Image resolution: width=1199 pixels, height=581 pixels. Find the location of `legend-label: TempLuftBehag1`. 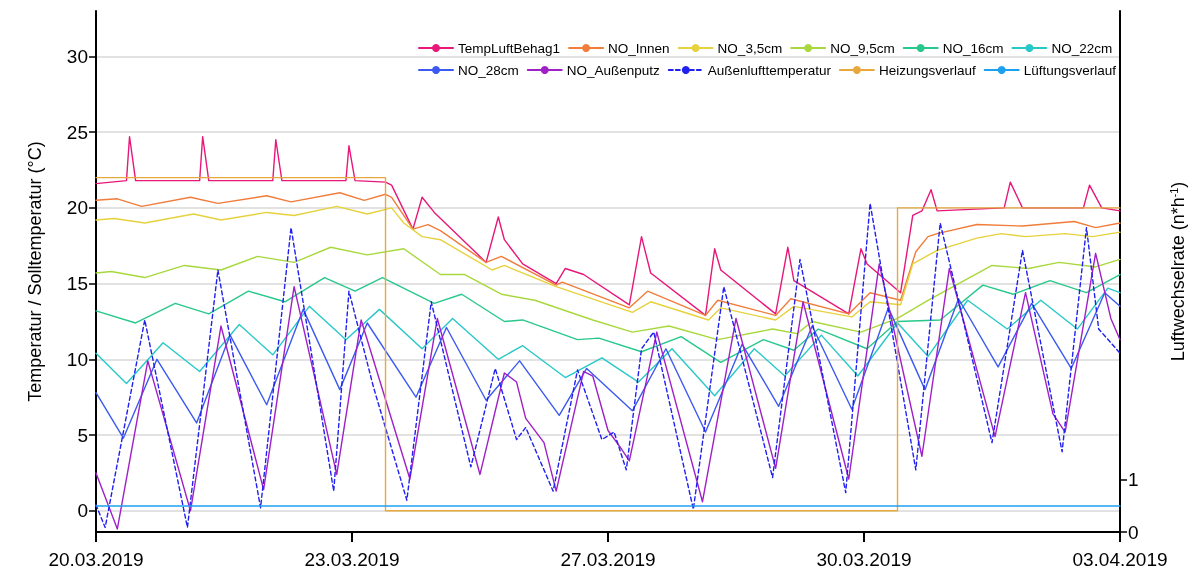

legend-label: TempLuftBehag1 is located at coordinates (509, 48).